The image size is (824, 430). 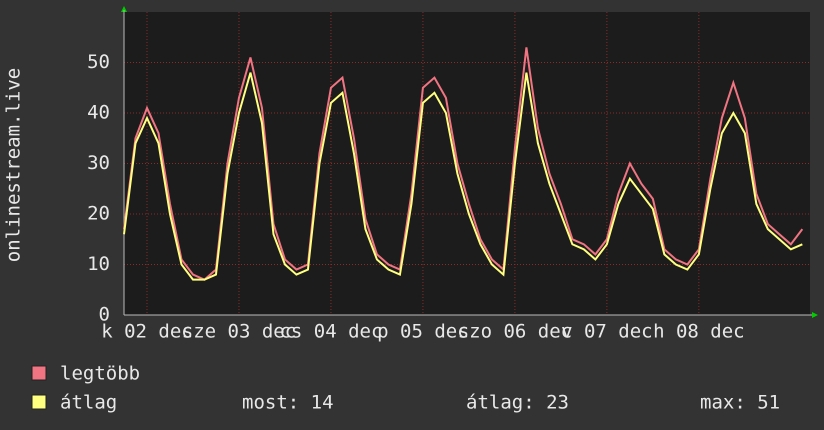 What do you see at coordinates (98, 113) in the screenshot?
I see `y-tick-label: 40` at bounding box center [98, 113].